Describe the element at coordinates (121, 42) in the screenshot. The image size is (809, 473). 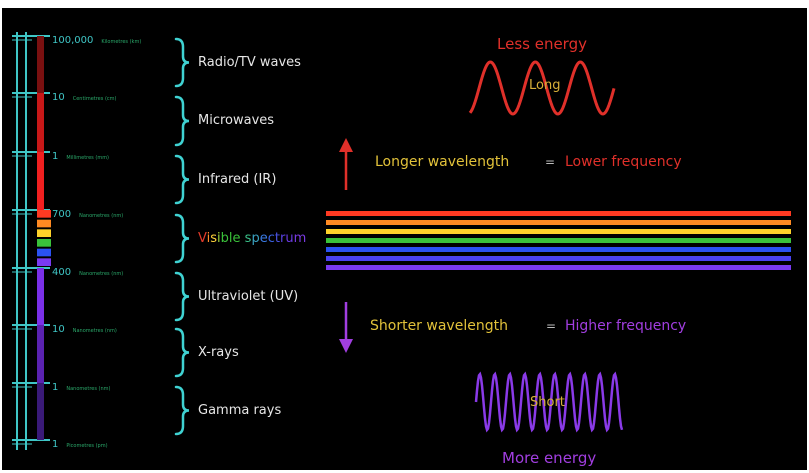
I see `scale-tick-unit: Kilometres (km)` at that location.